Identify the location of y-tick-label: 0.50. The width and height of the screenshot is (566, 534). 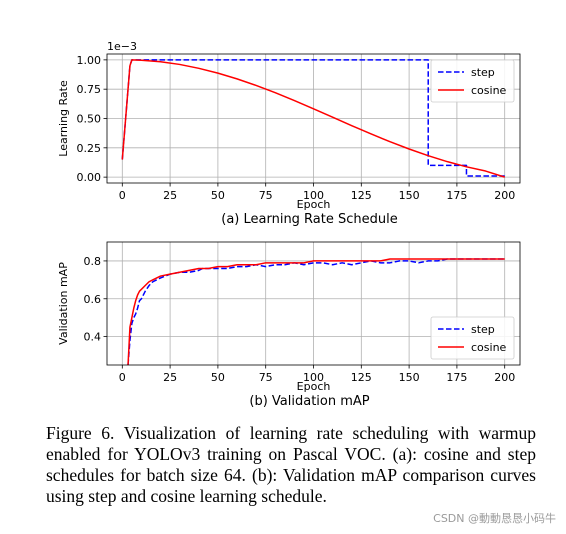
(89, 119).